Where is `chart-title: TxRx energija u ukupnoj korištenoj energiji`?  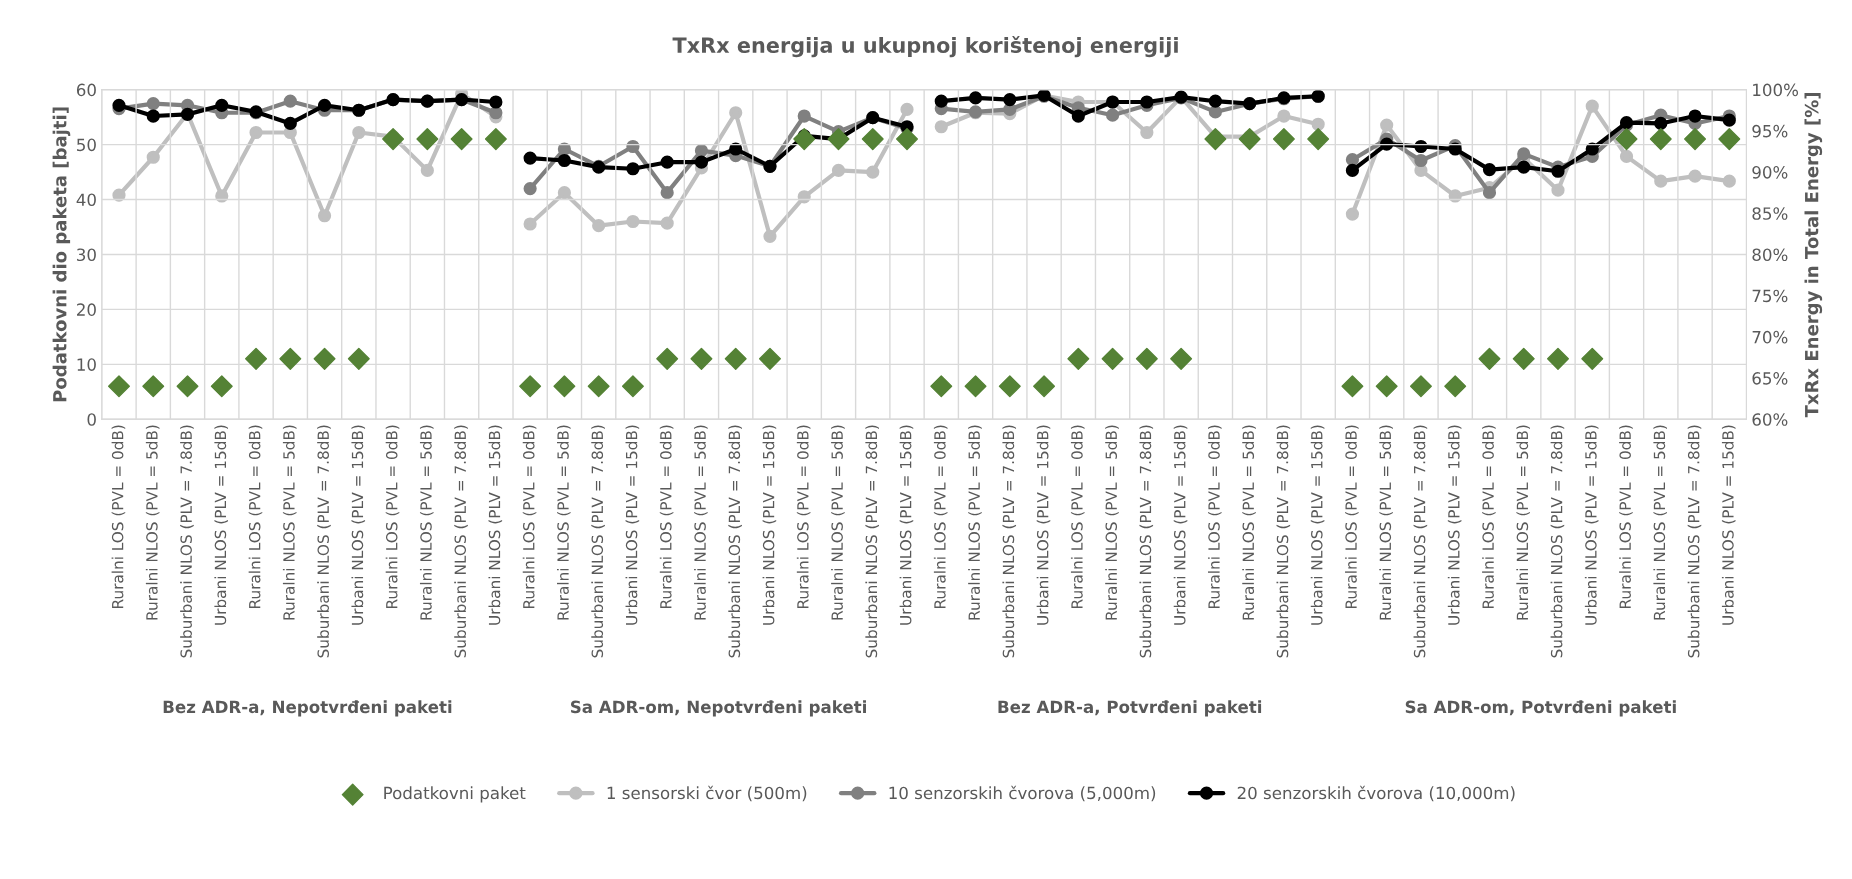
chart-title: TxRx energija u ukupnoj korištenoj energiji is located at coordinates (925, 47).